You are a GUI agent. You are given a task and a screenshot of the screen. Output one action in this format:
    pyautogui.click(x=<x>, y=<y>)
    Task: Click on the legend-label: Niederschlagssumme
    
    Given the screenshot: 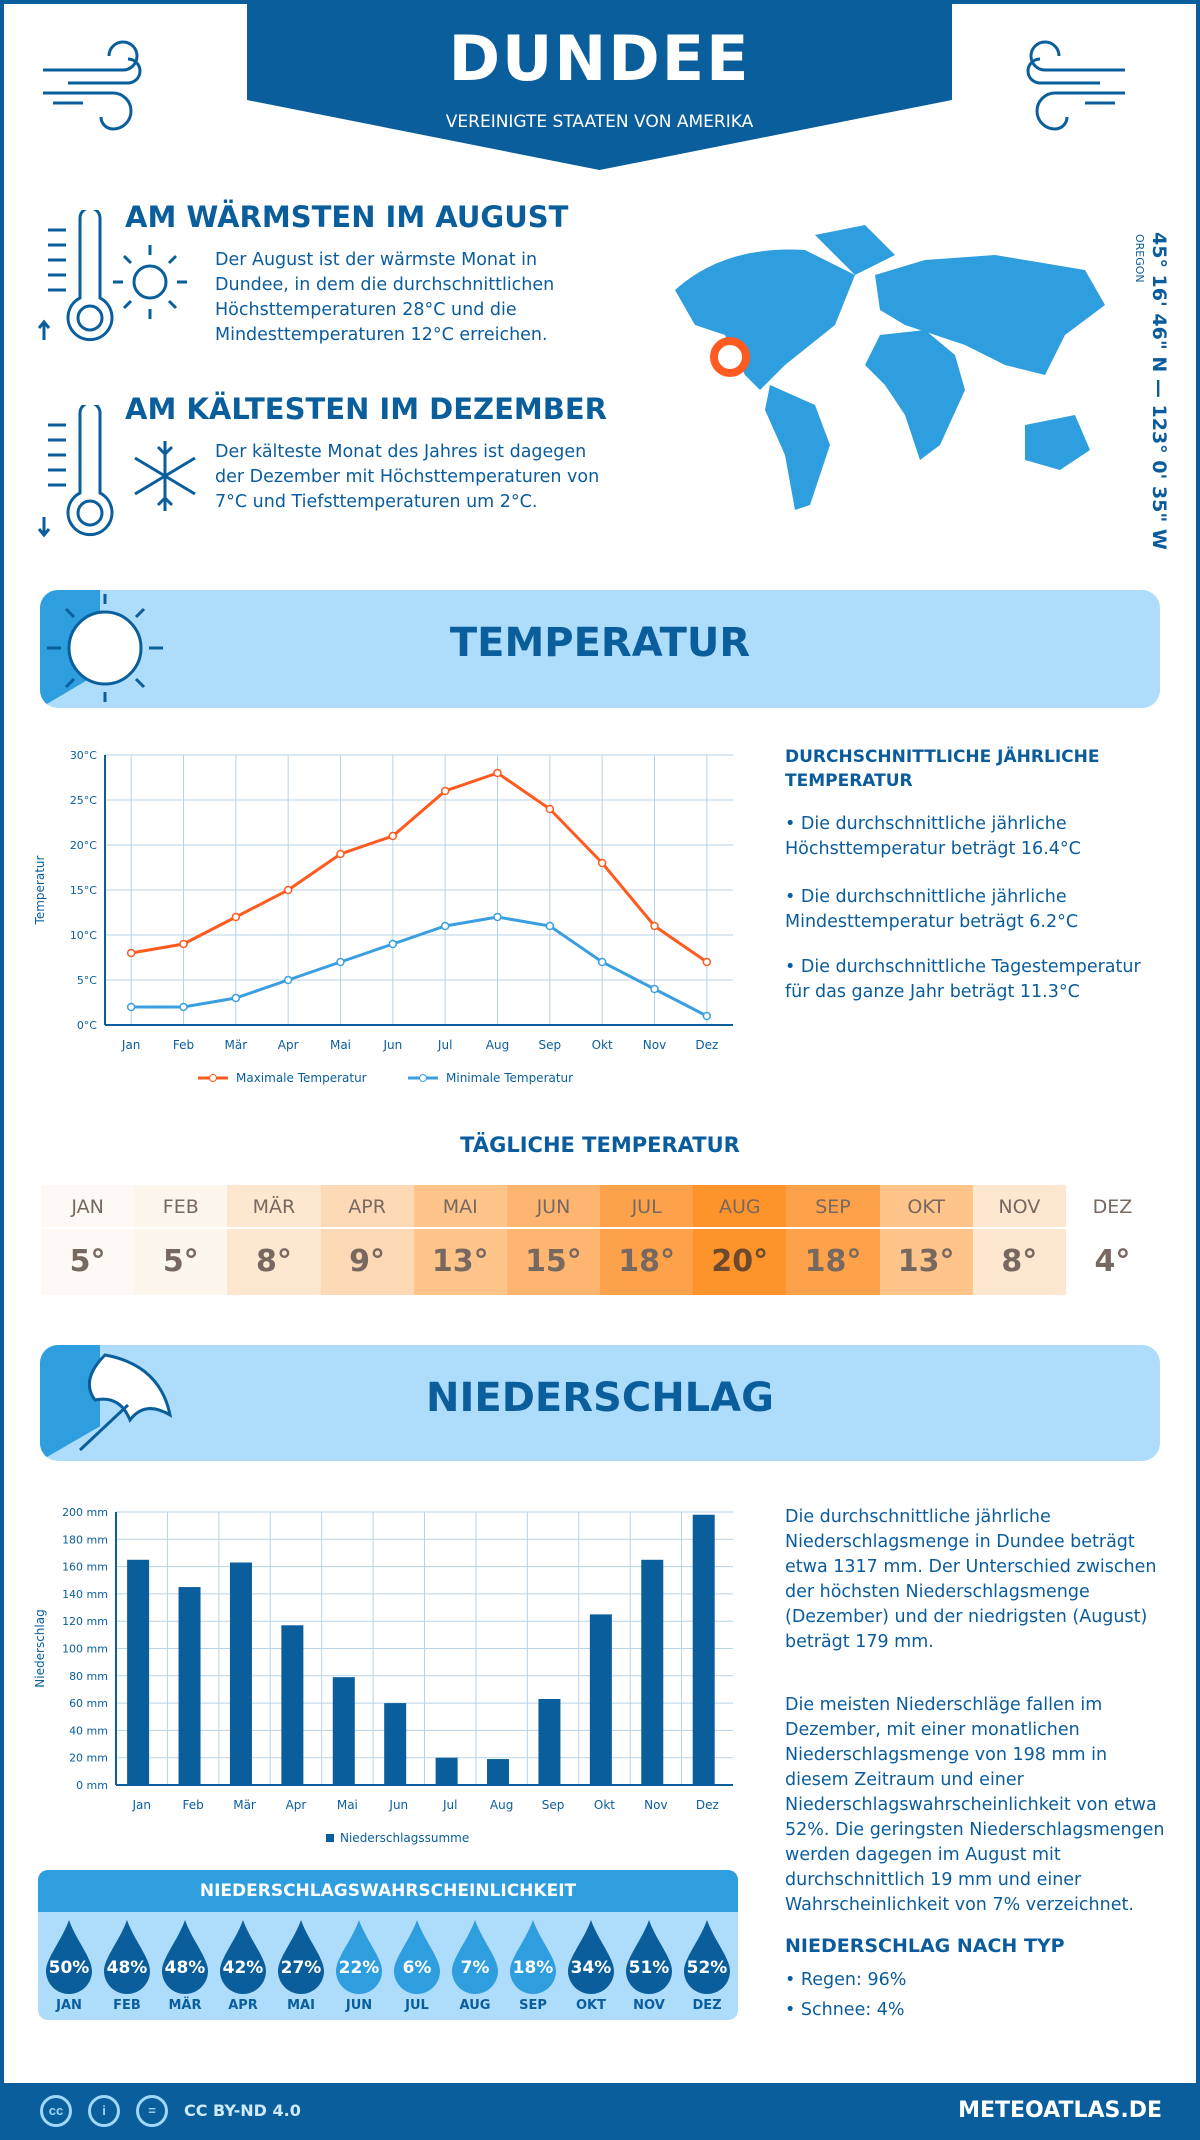 What is the action you would take?
    pyautogui.click(x=404, y=1838)
    